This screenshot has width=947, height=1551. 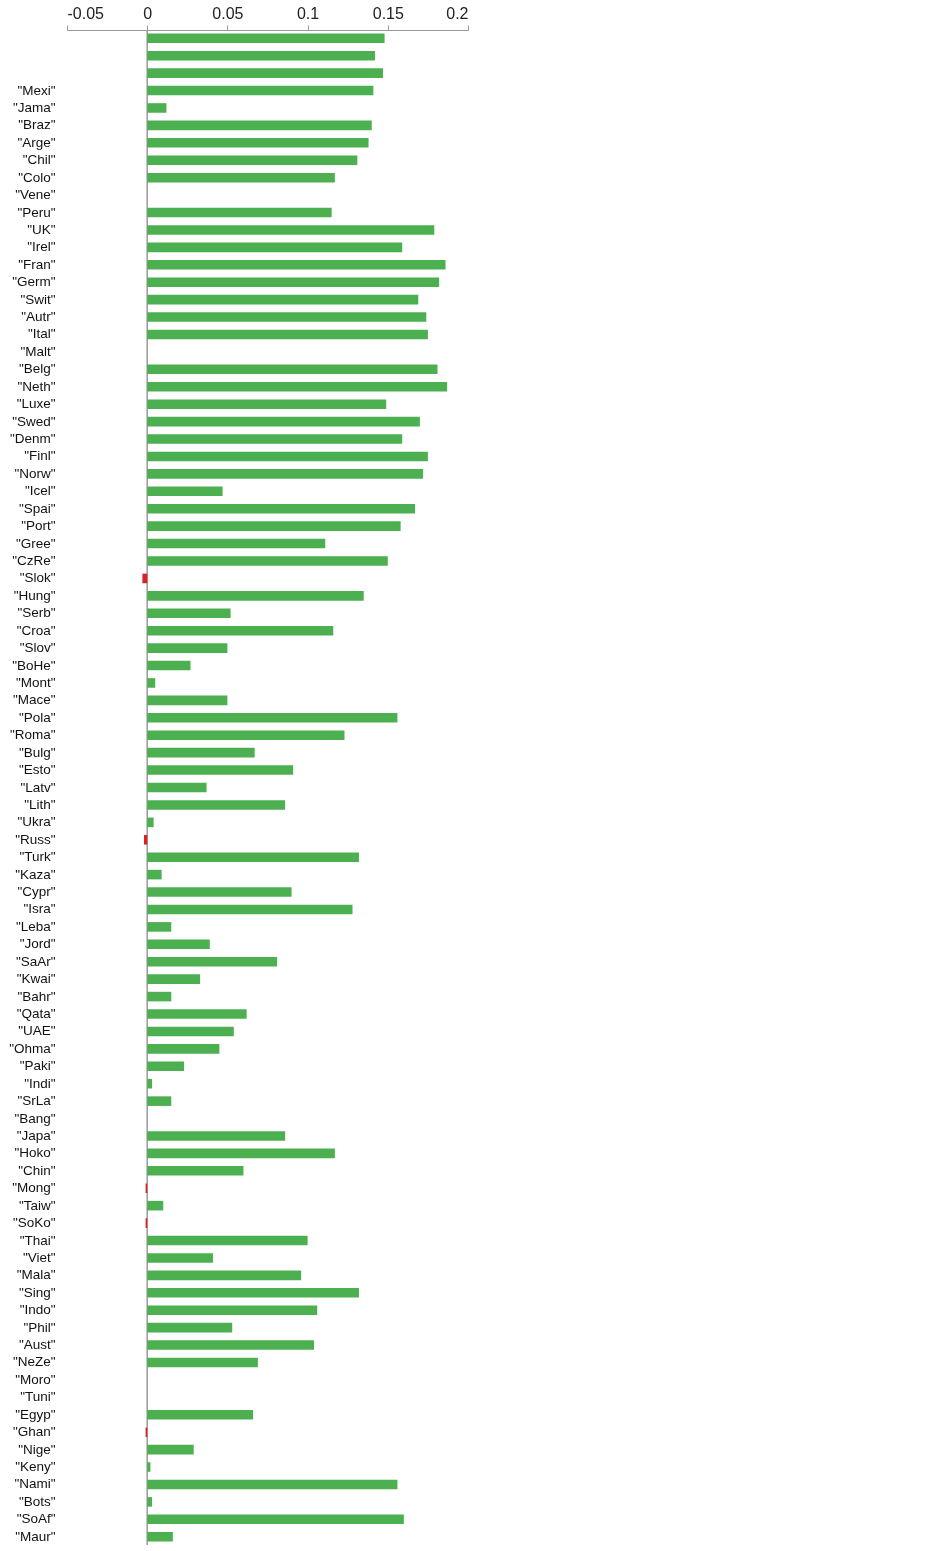 I want to click on y-tick-label: "Pola", so click(x=37, y=717).